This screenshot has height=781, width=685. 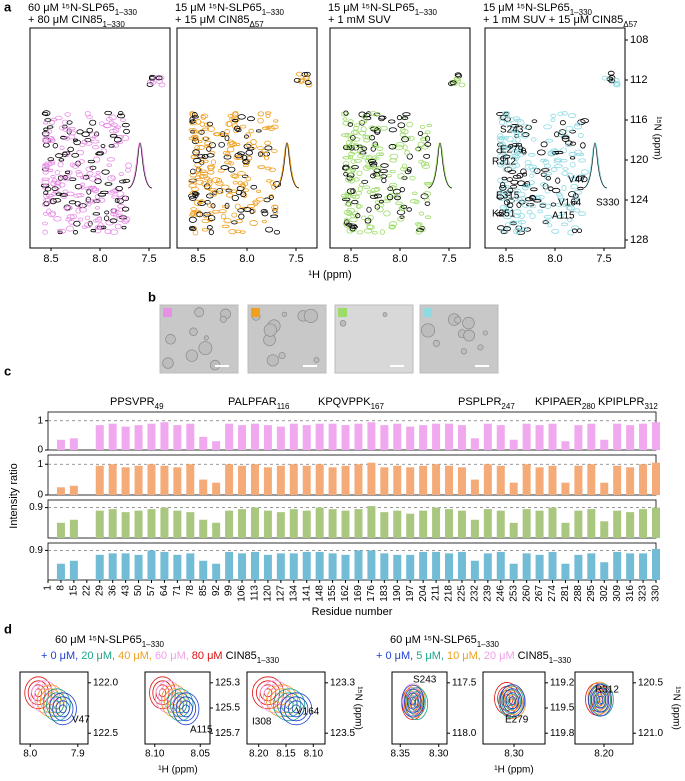 I want to click on peptide-label: KPIPLPR312, so click(x=628, y=403).